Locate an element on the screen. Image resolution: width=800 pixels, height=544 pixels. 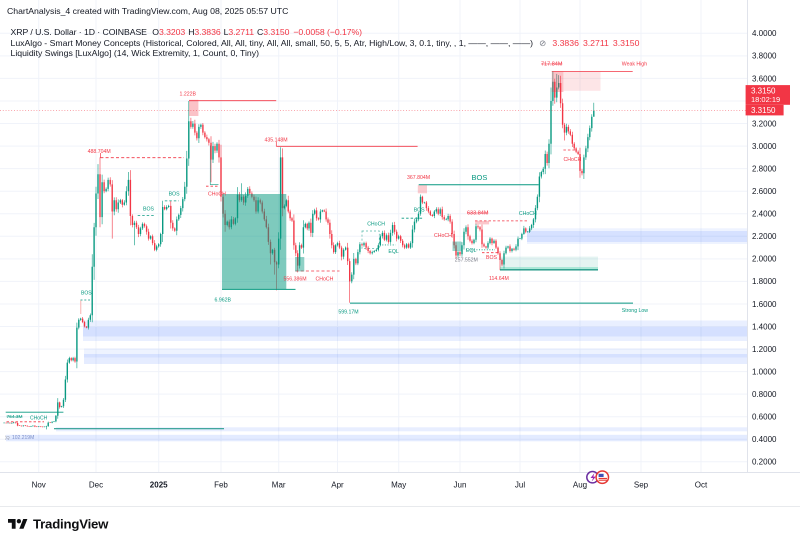
svg-text: 2025 is located at coordinates (159, 485).